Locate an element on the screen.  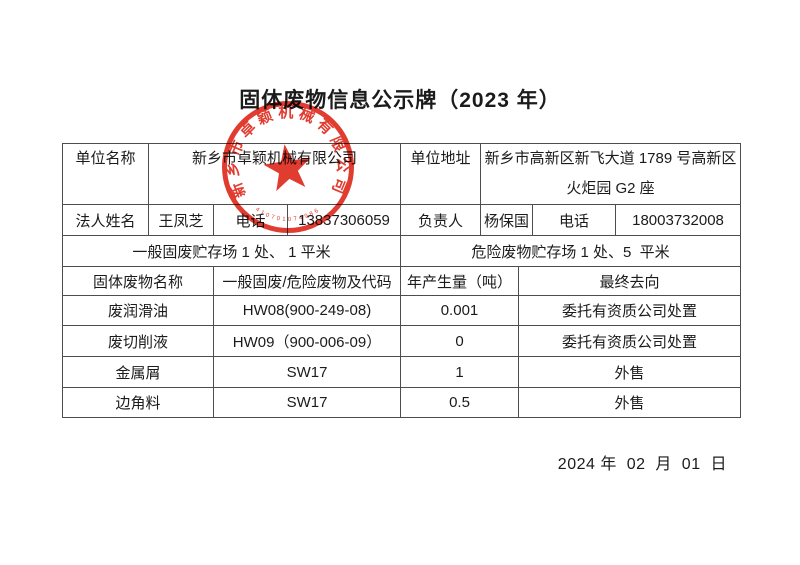
header-annual-amount: 年产生量（吨） is located at coordinates (459, 281).